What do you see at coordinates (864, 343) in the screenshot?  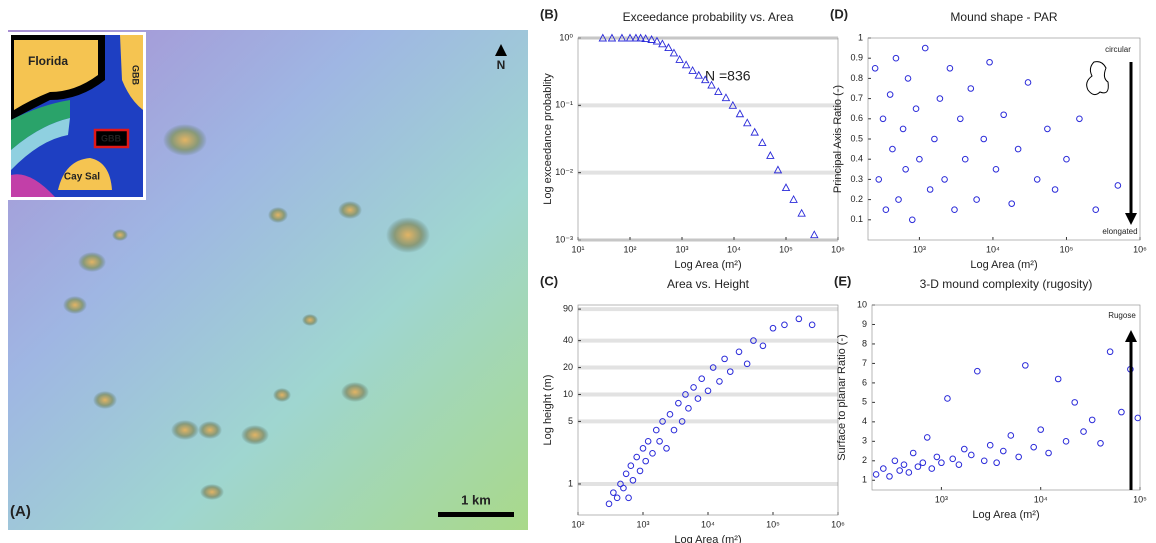 I see `y-tick-label: 8` at bounding box center [864, 343].